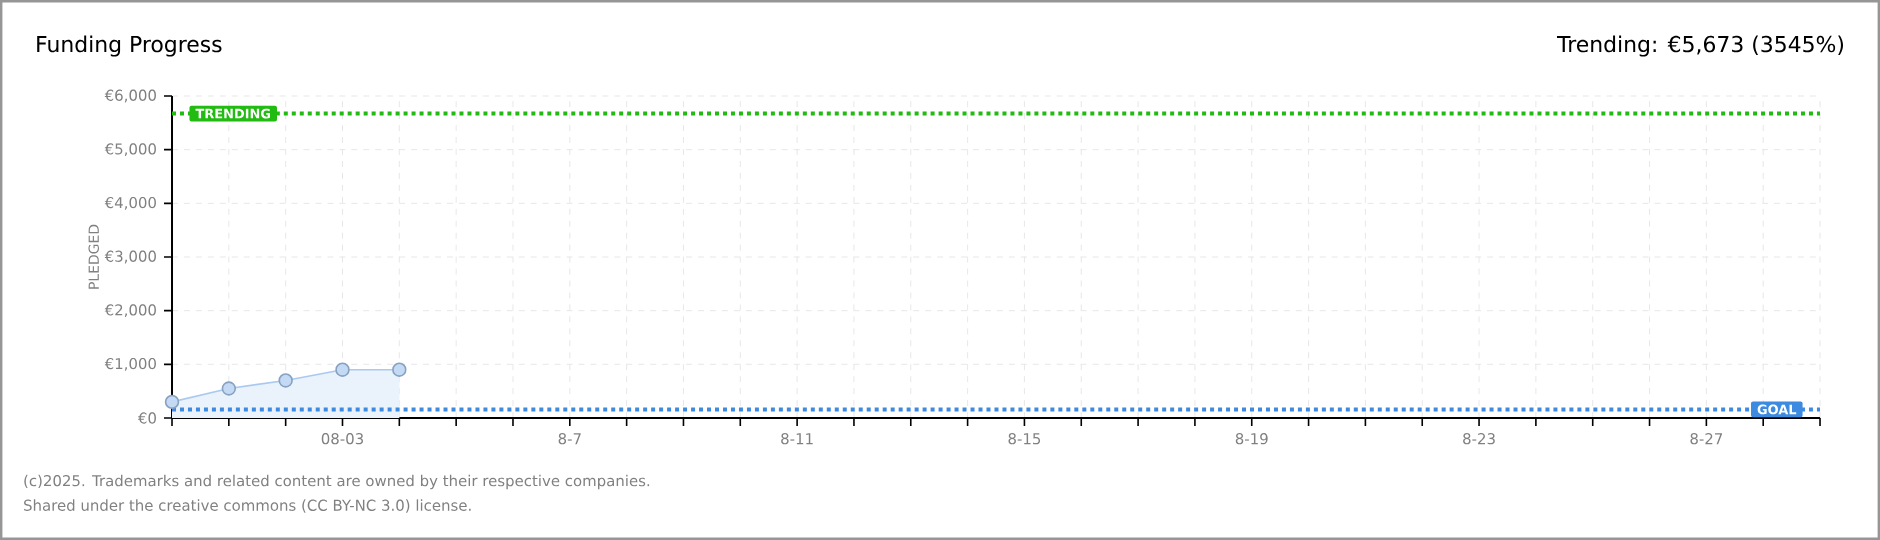 The width and height of the screenshot is (1880, 540). I want to click on text: Trending: €5,673 (3545%), so click(1700, 46).